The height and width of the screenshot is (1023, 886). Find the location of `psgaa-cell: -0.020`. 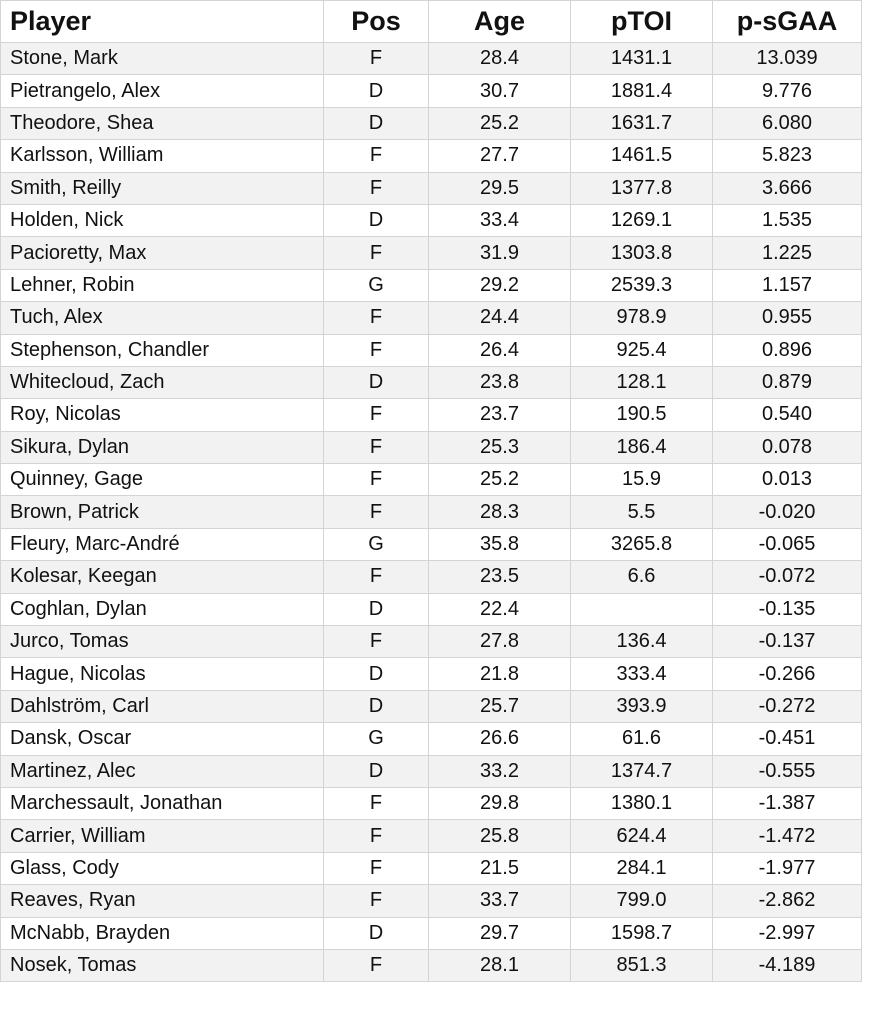

psgaa-cell: -0.020 is located at coordinates (787, 512).